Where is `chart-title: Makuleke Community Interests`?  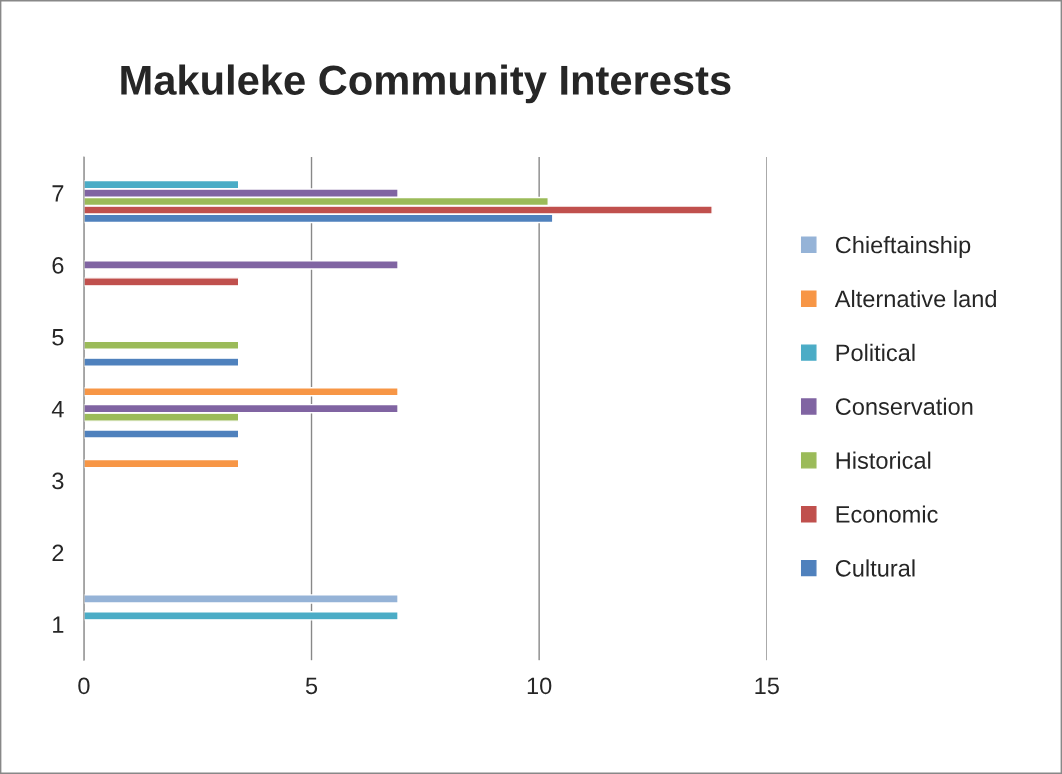 chart-title: Makuleke Community Interests is located at coordinates (426, 84).